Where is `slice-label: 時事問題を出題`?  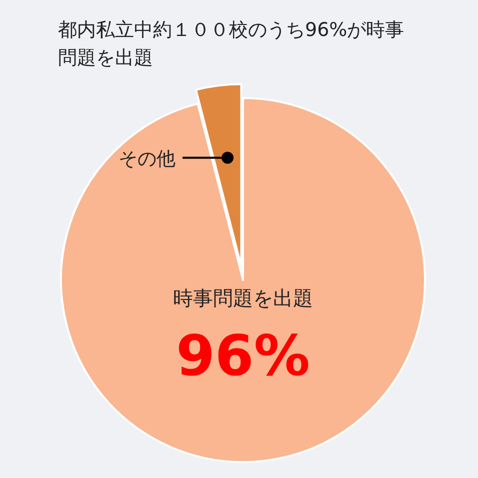 slice-label: 時事問題を出題 is located at coordinates (243, 298).